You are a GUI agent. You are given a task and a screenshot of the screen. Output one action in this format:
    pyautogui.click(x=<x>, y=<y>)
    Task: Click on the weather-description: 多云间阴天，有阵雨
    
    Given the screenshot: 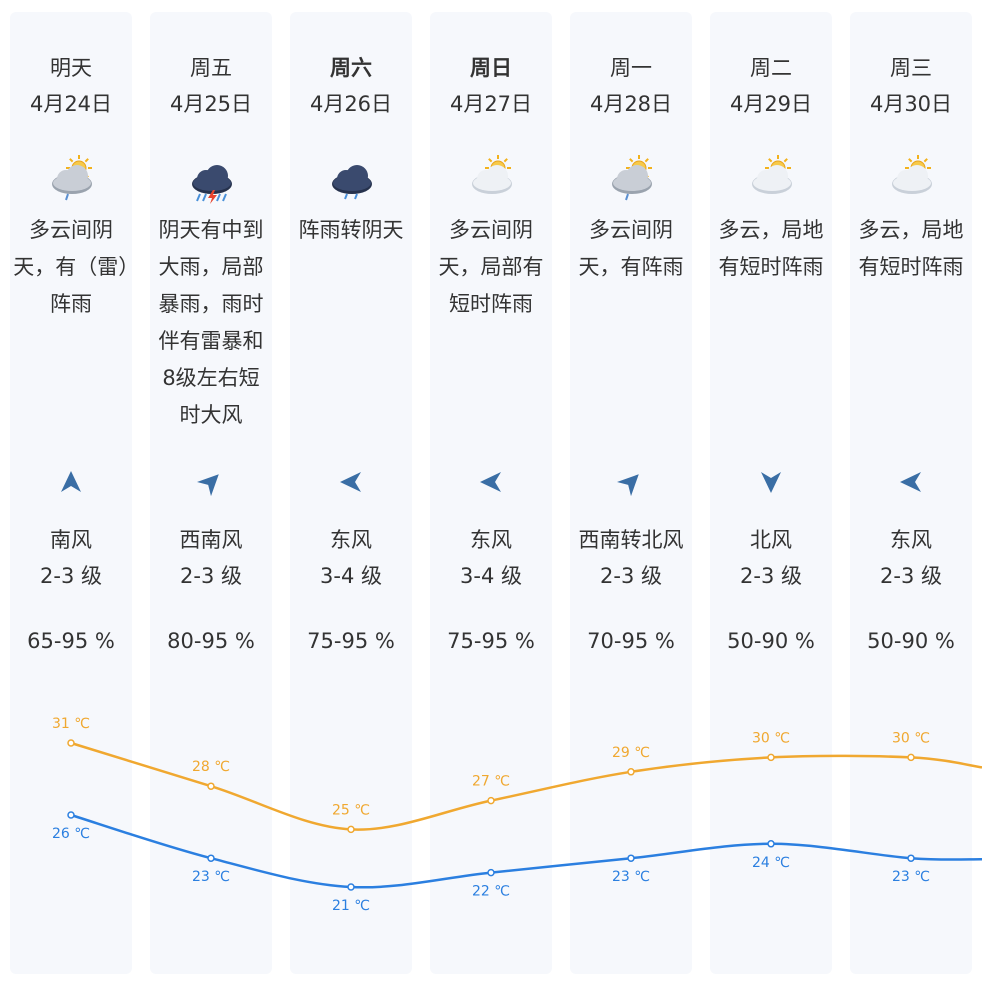 What is the action you would take?
    pyautogui.click(x=631, y=248)
    